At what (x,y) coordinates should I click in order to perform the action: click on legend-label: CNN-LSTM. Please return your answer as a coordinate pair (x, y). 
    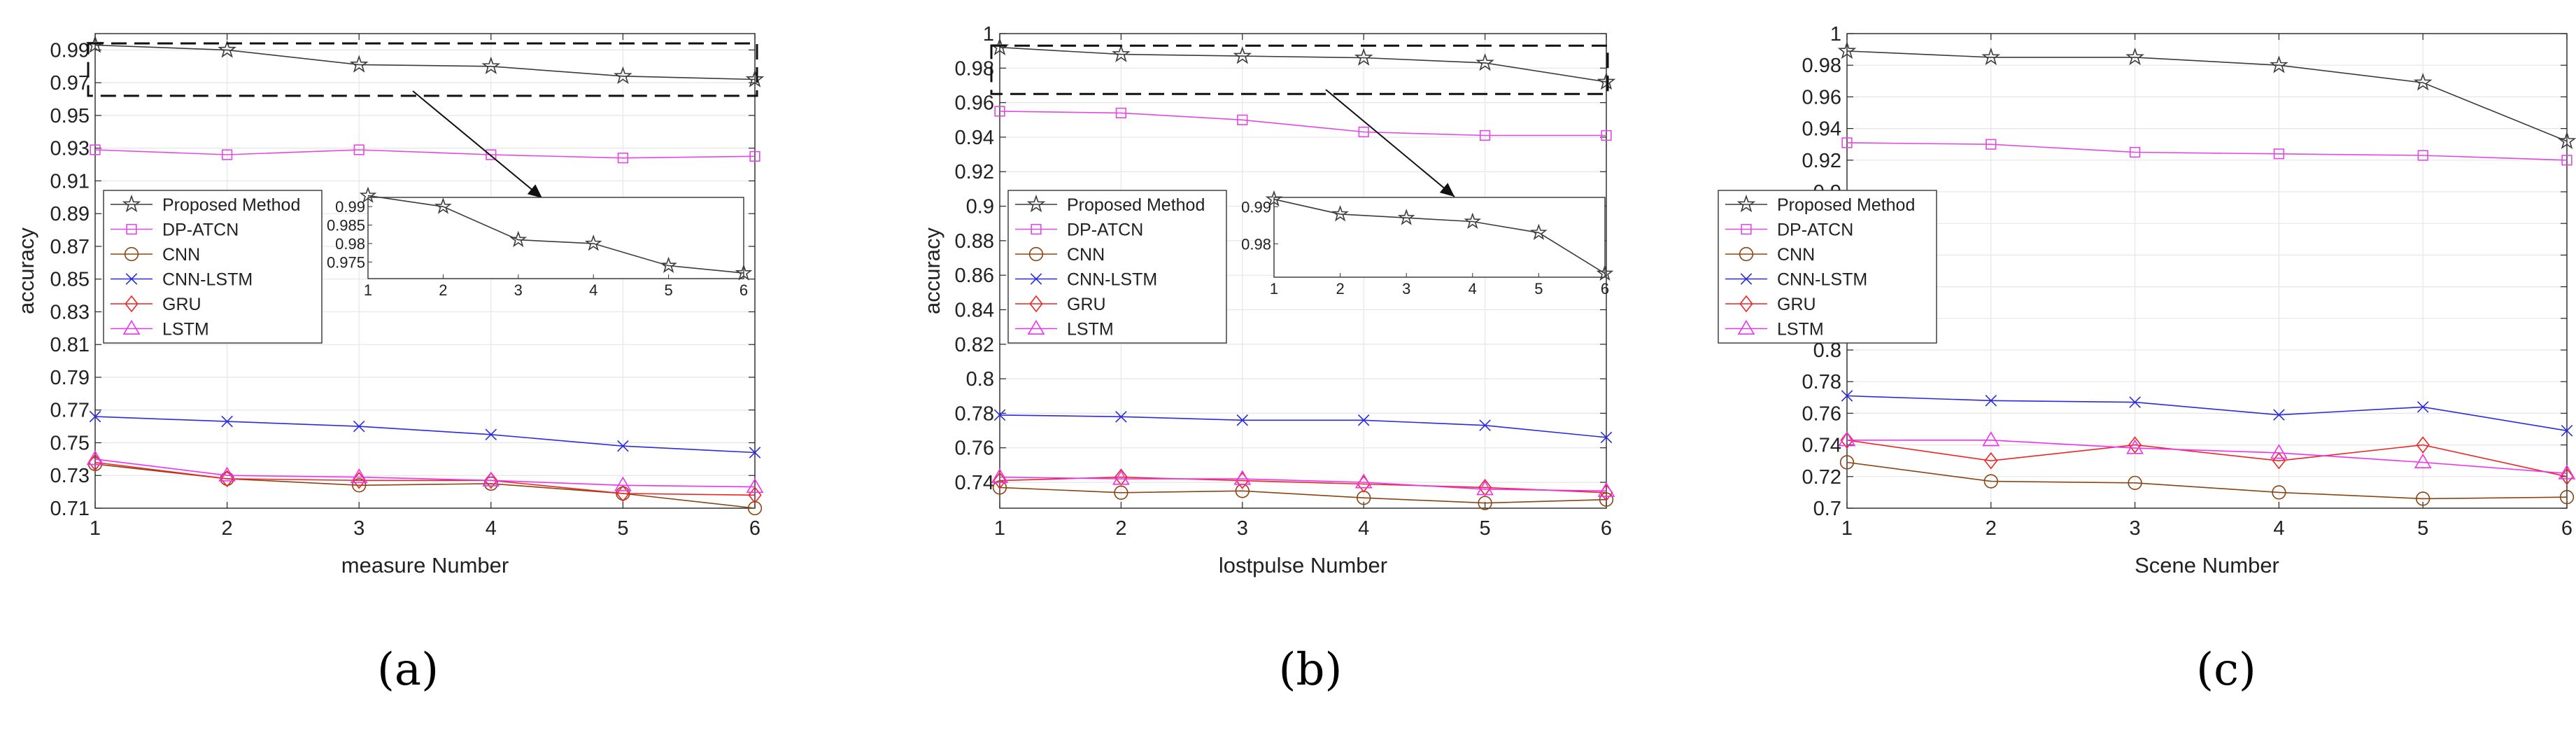
    Looking at the image, I should click on (207, 280).